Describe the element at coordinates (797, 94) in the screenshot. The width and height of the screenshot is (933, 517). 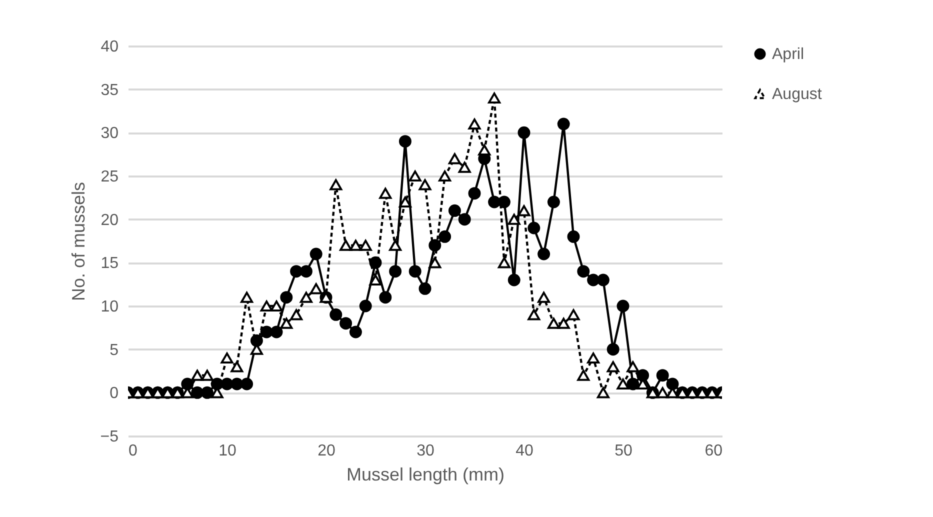
I see `legend-label: August` at that location.